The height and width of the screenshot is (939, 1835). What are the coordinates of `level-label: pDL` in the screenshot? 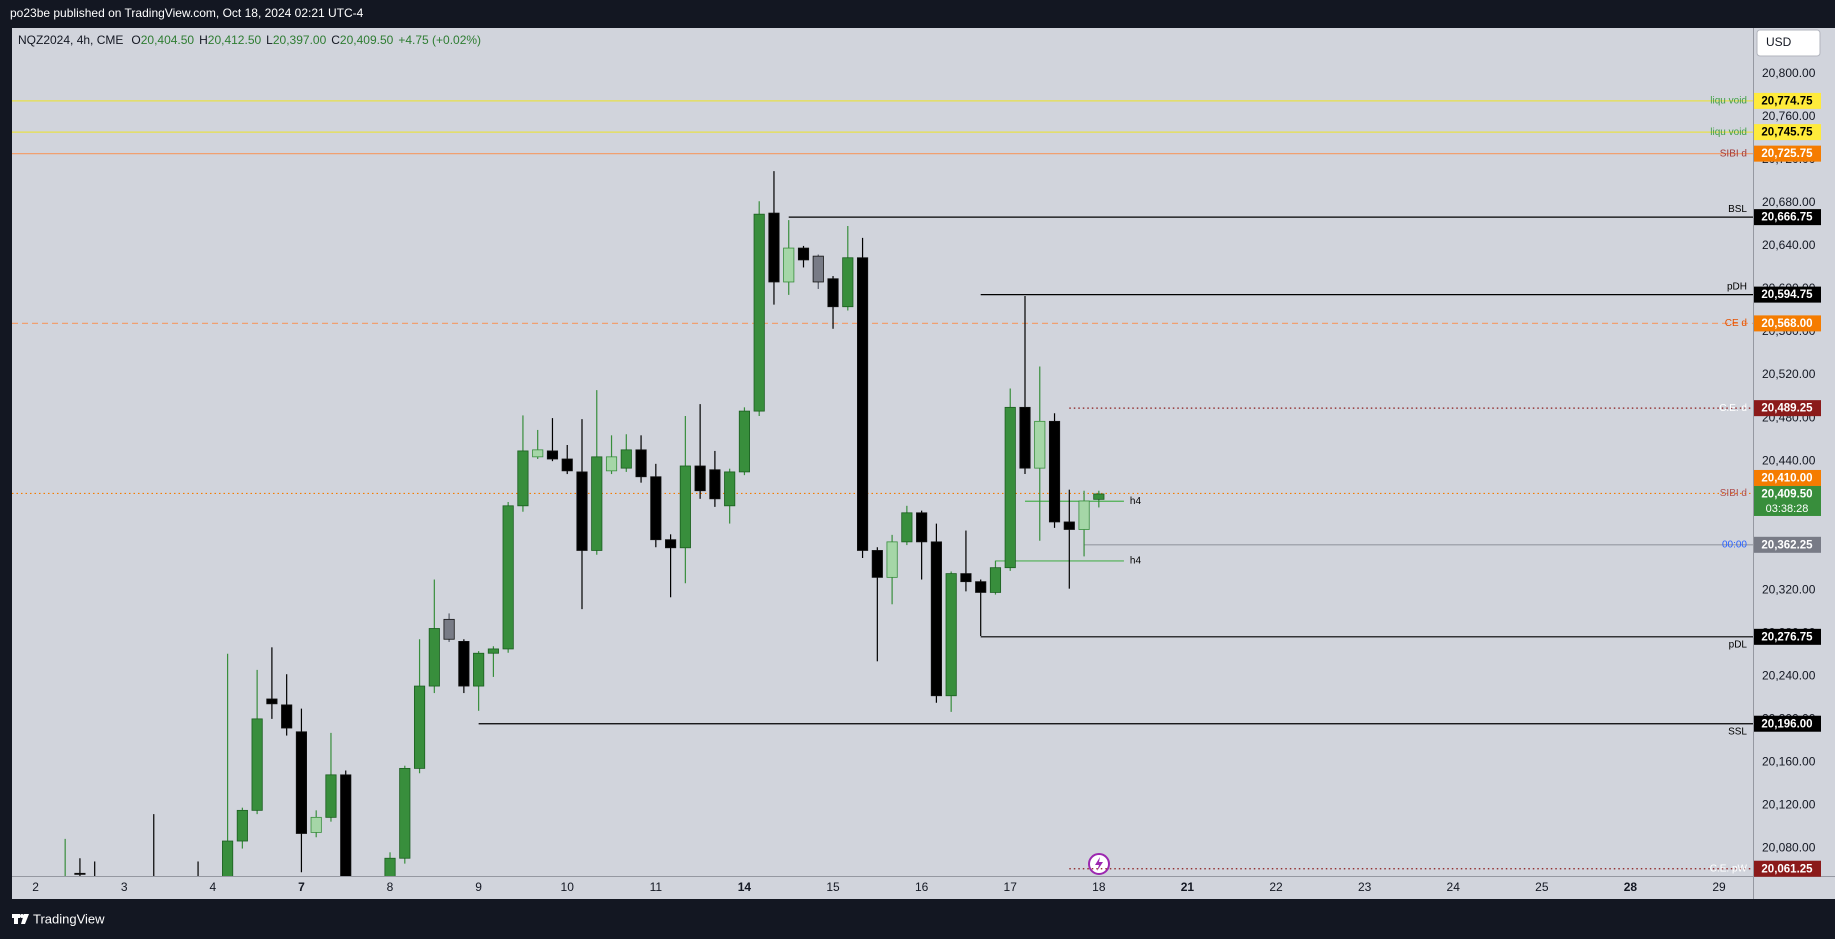 It's located at (1738, 644).